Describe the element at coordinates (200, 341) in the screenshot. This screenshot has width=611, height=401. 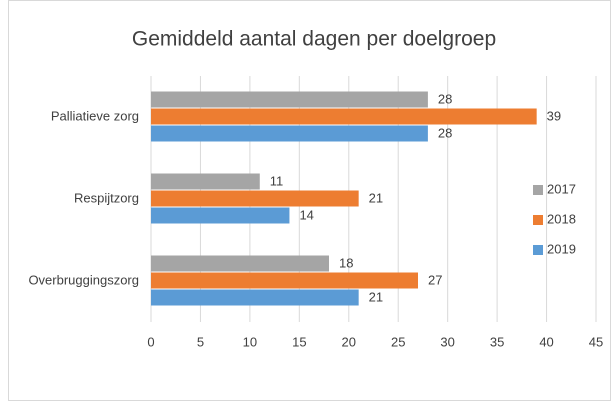
I see `x-tick-label: 5` at that location.